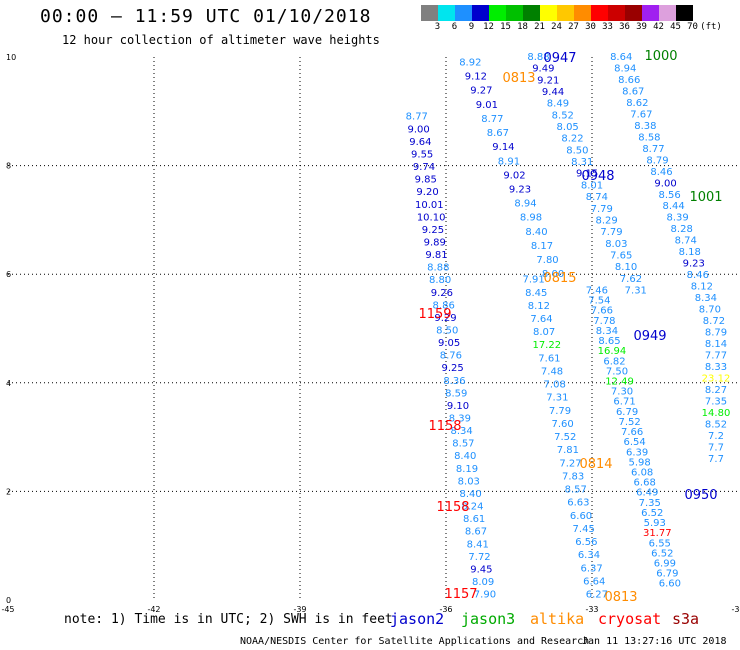 This screenshot has width=740, height=650. I want to click on wave-height-value: 16.94, so click(612, 351).